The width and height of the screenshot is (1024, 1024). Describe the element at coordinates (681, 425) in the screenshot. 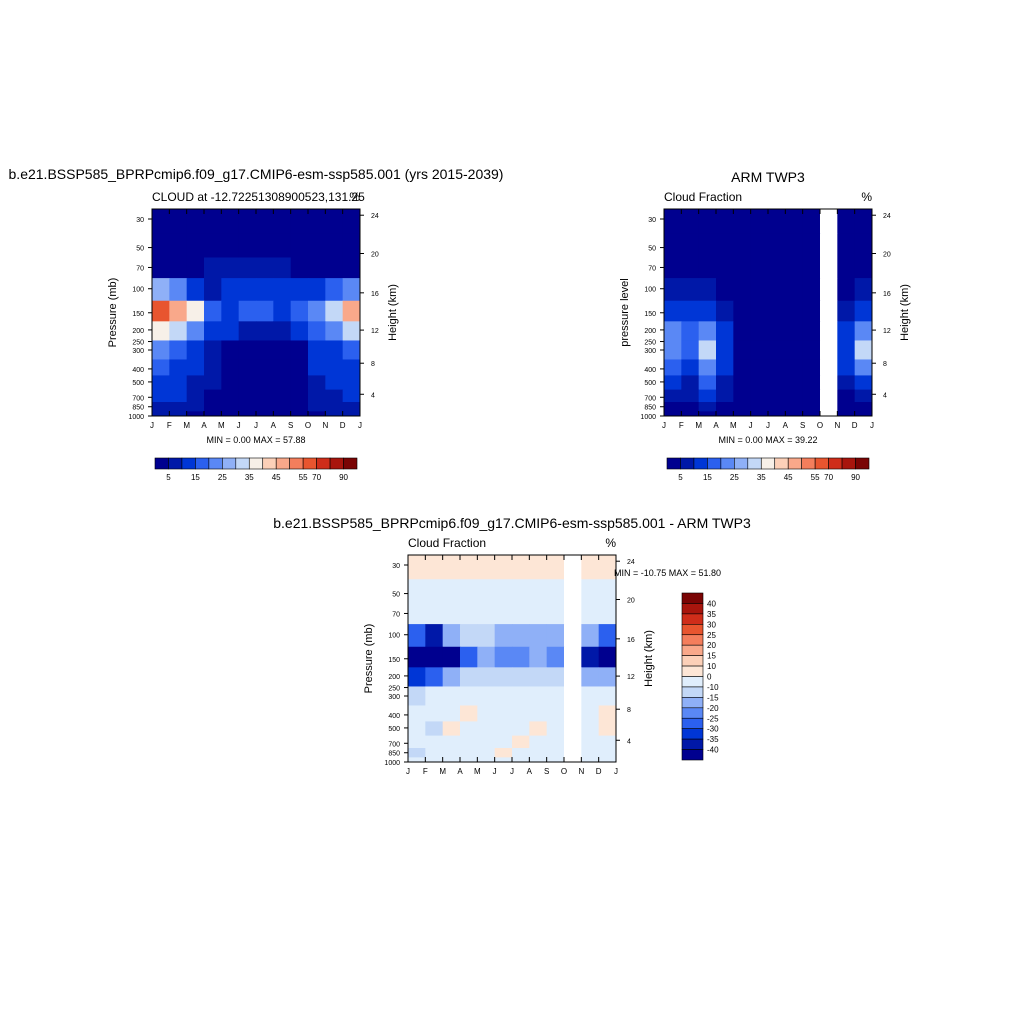

I see `x-tick-label: F` at that location.